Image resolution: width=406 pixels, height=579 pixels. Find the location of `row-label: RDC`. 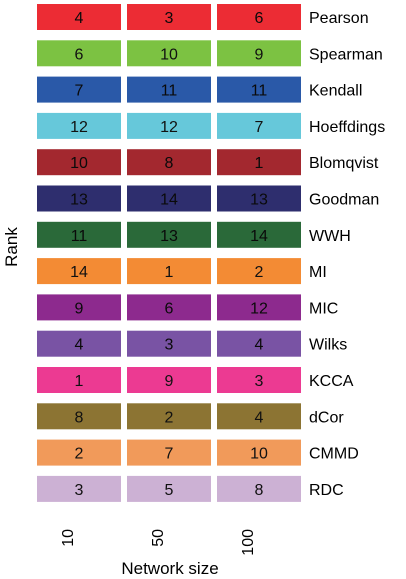

row-label: RDC is located at coordinates (326, 490).